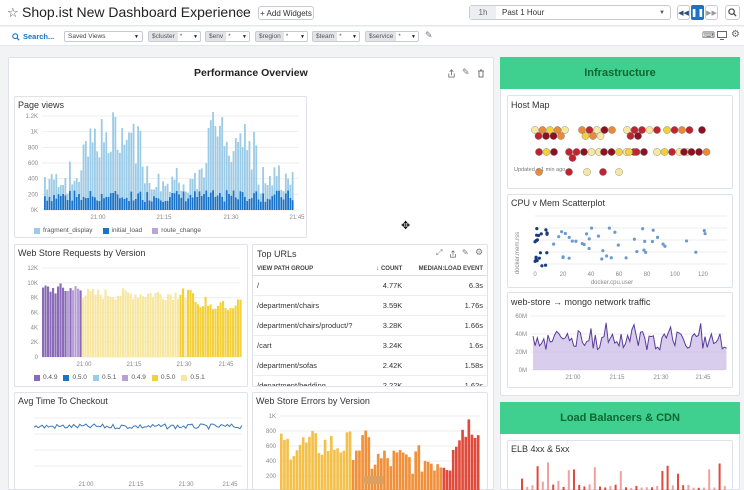 The image size is (744, 490). I want to click on checkout-widget, so click(131, 441).